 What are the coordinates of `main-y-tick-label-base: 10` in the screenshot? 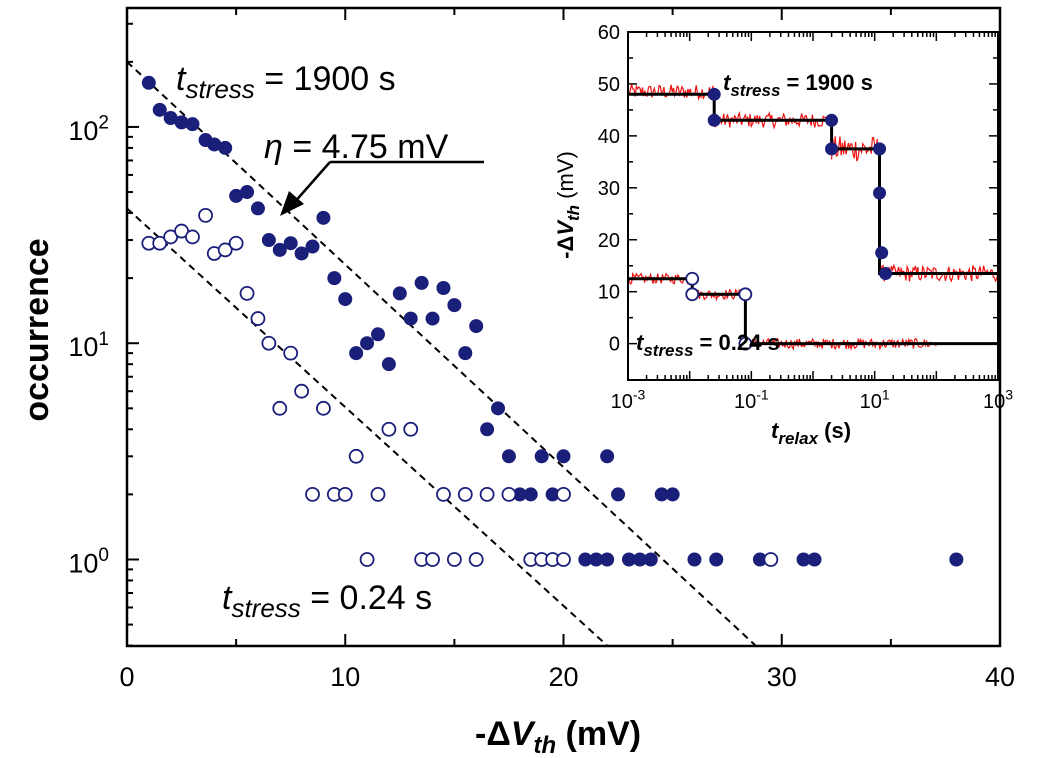 It's located at (83, 563).